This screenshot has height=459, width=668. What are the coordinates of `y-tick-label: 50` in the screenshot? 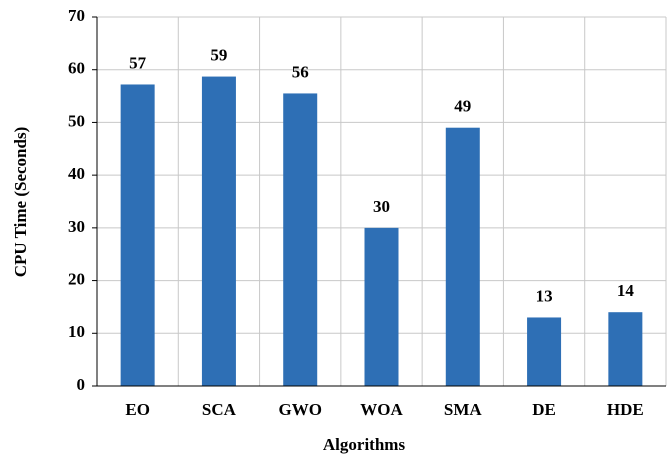 It's located at (76, 120).